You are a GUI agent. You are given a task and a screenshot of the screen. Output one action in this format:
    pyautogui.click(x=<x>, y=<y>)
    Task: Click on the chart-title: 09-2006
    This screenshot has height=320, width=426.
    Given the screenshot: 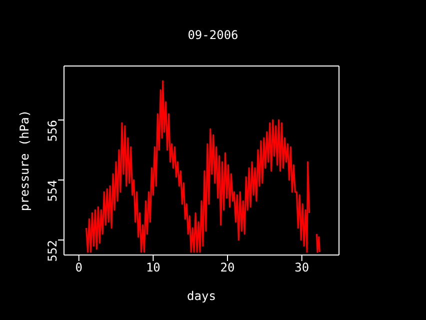 What is the action you would take?
    pyautogui.click(x=213, y=35)
    